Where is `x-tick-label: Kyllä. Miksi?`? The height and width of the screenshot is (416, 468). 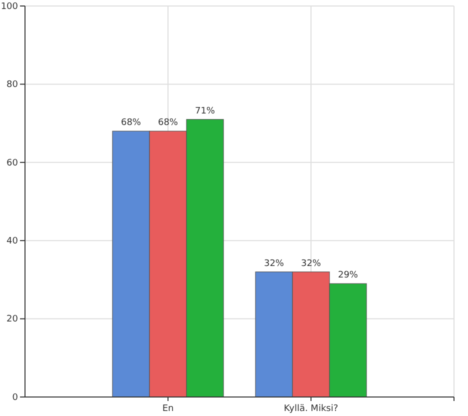
x-tick-label: Kyllä. Miksi? is located at coordinates (311, 409).